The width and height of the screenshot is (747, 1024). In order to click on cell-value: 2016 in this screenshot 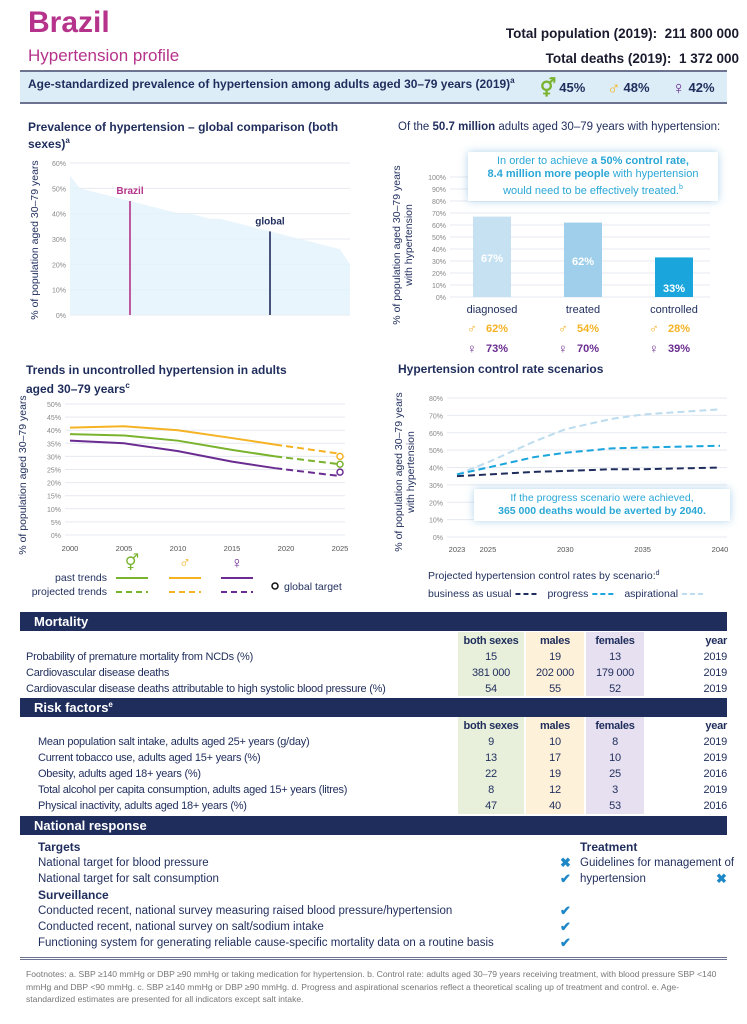, I will do `click(715, 806)`.